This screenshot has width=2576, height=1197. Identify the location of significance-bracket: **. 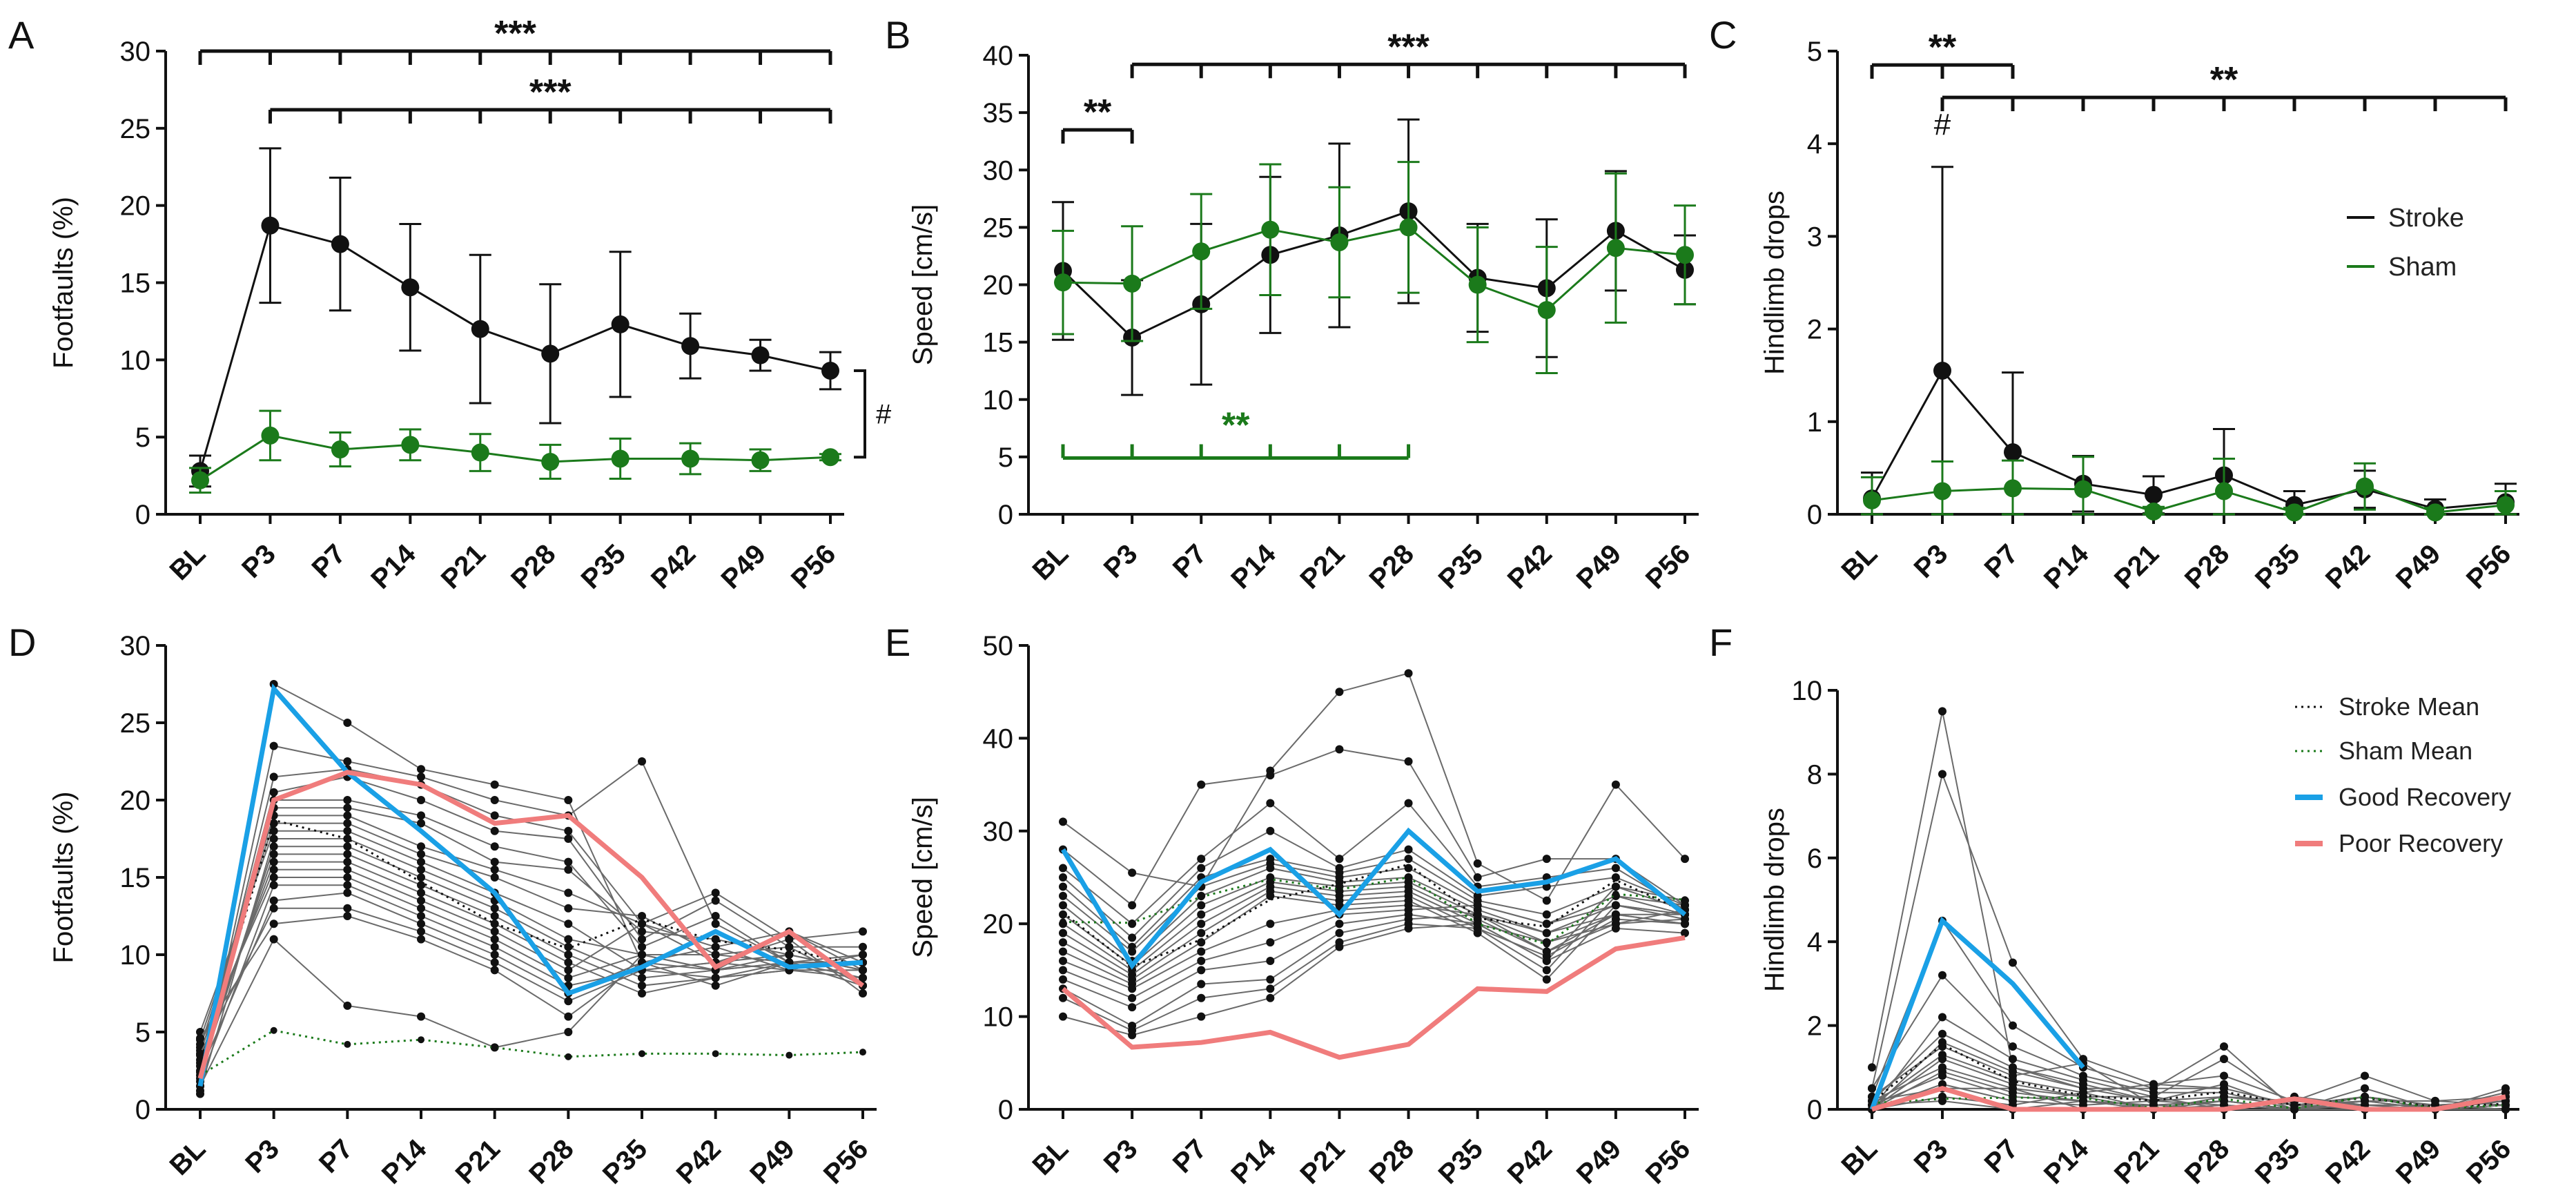
(1942, 53).